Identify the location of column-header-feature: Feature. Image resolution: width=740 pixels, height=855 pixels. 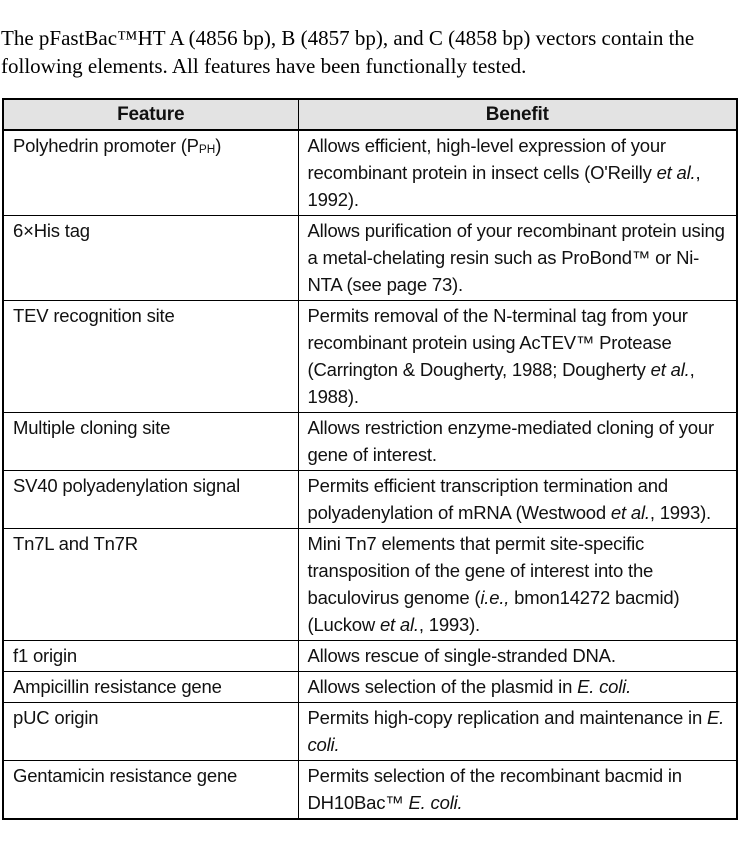
(150, 114).